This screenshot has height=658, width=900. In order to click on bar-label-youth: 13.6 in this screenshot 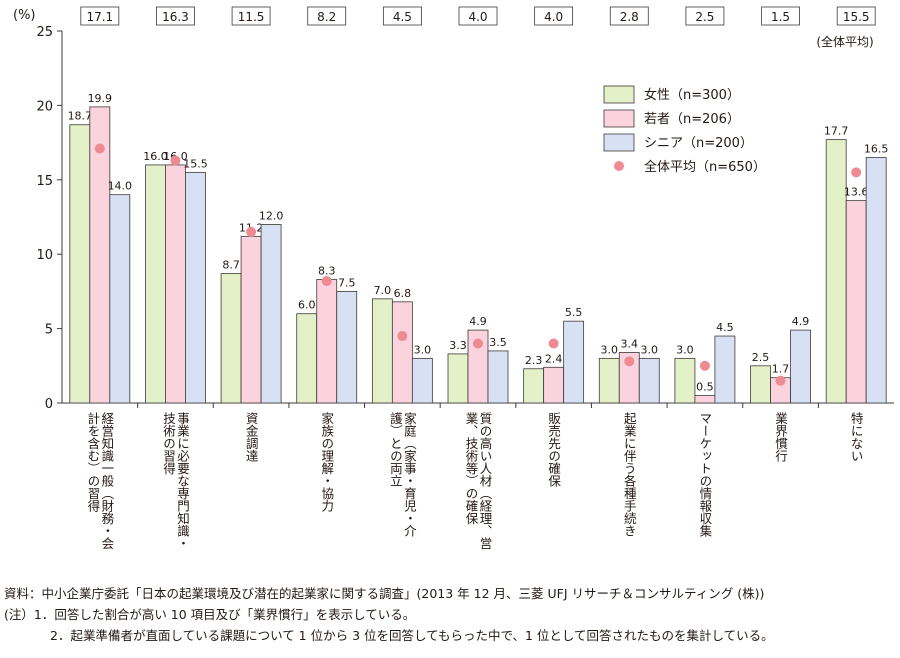, I will do `click(856, 192)`.